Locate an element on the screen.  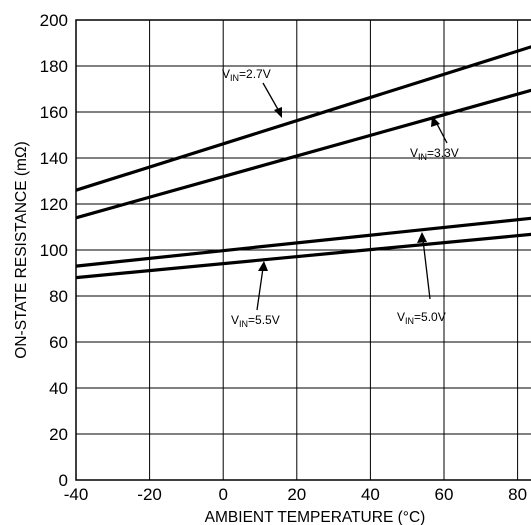
x-tick-label: 60 is located at coordinates (444, 494).